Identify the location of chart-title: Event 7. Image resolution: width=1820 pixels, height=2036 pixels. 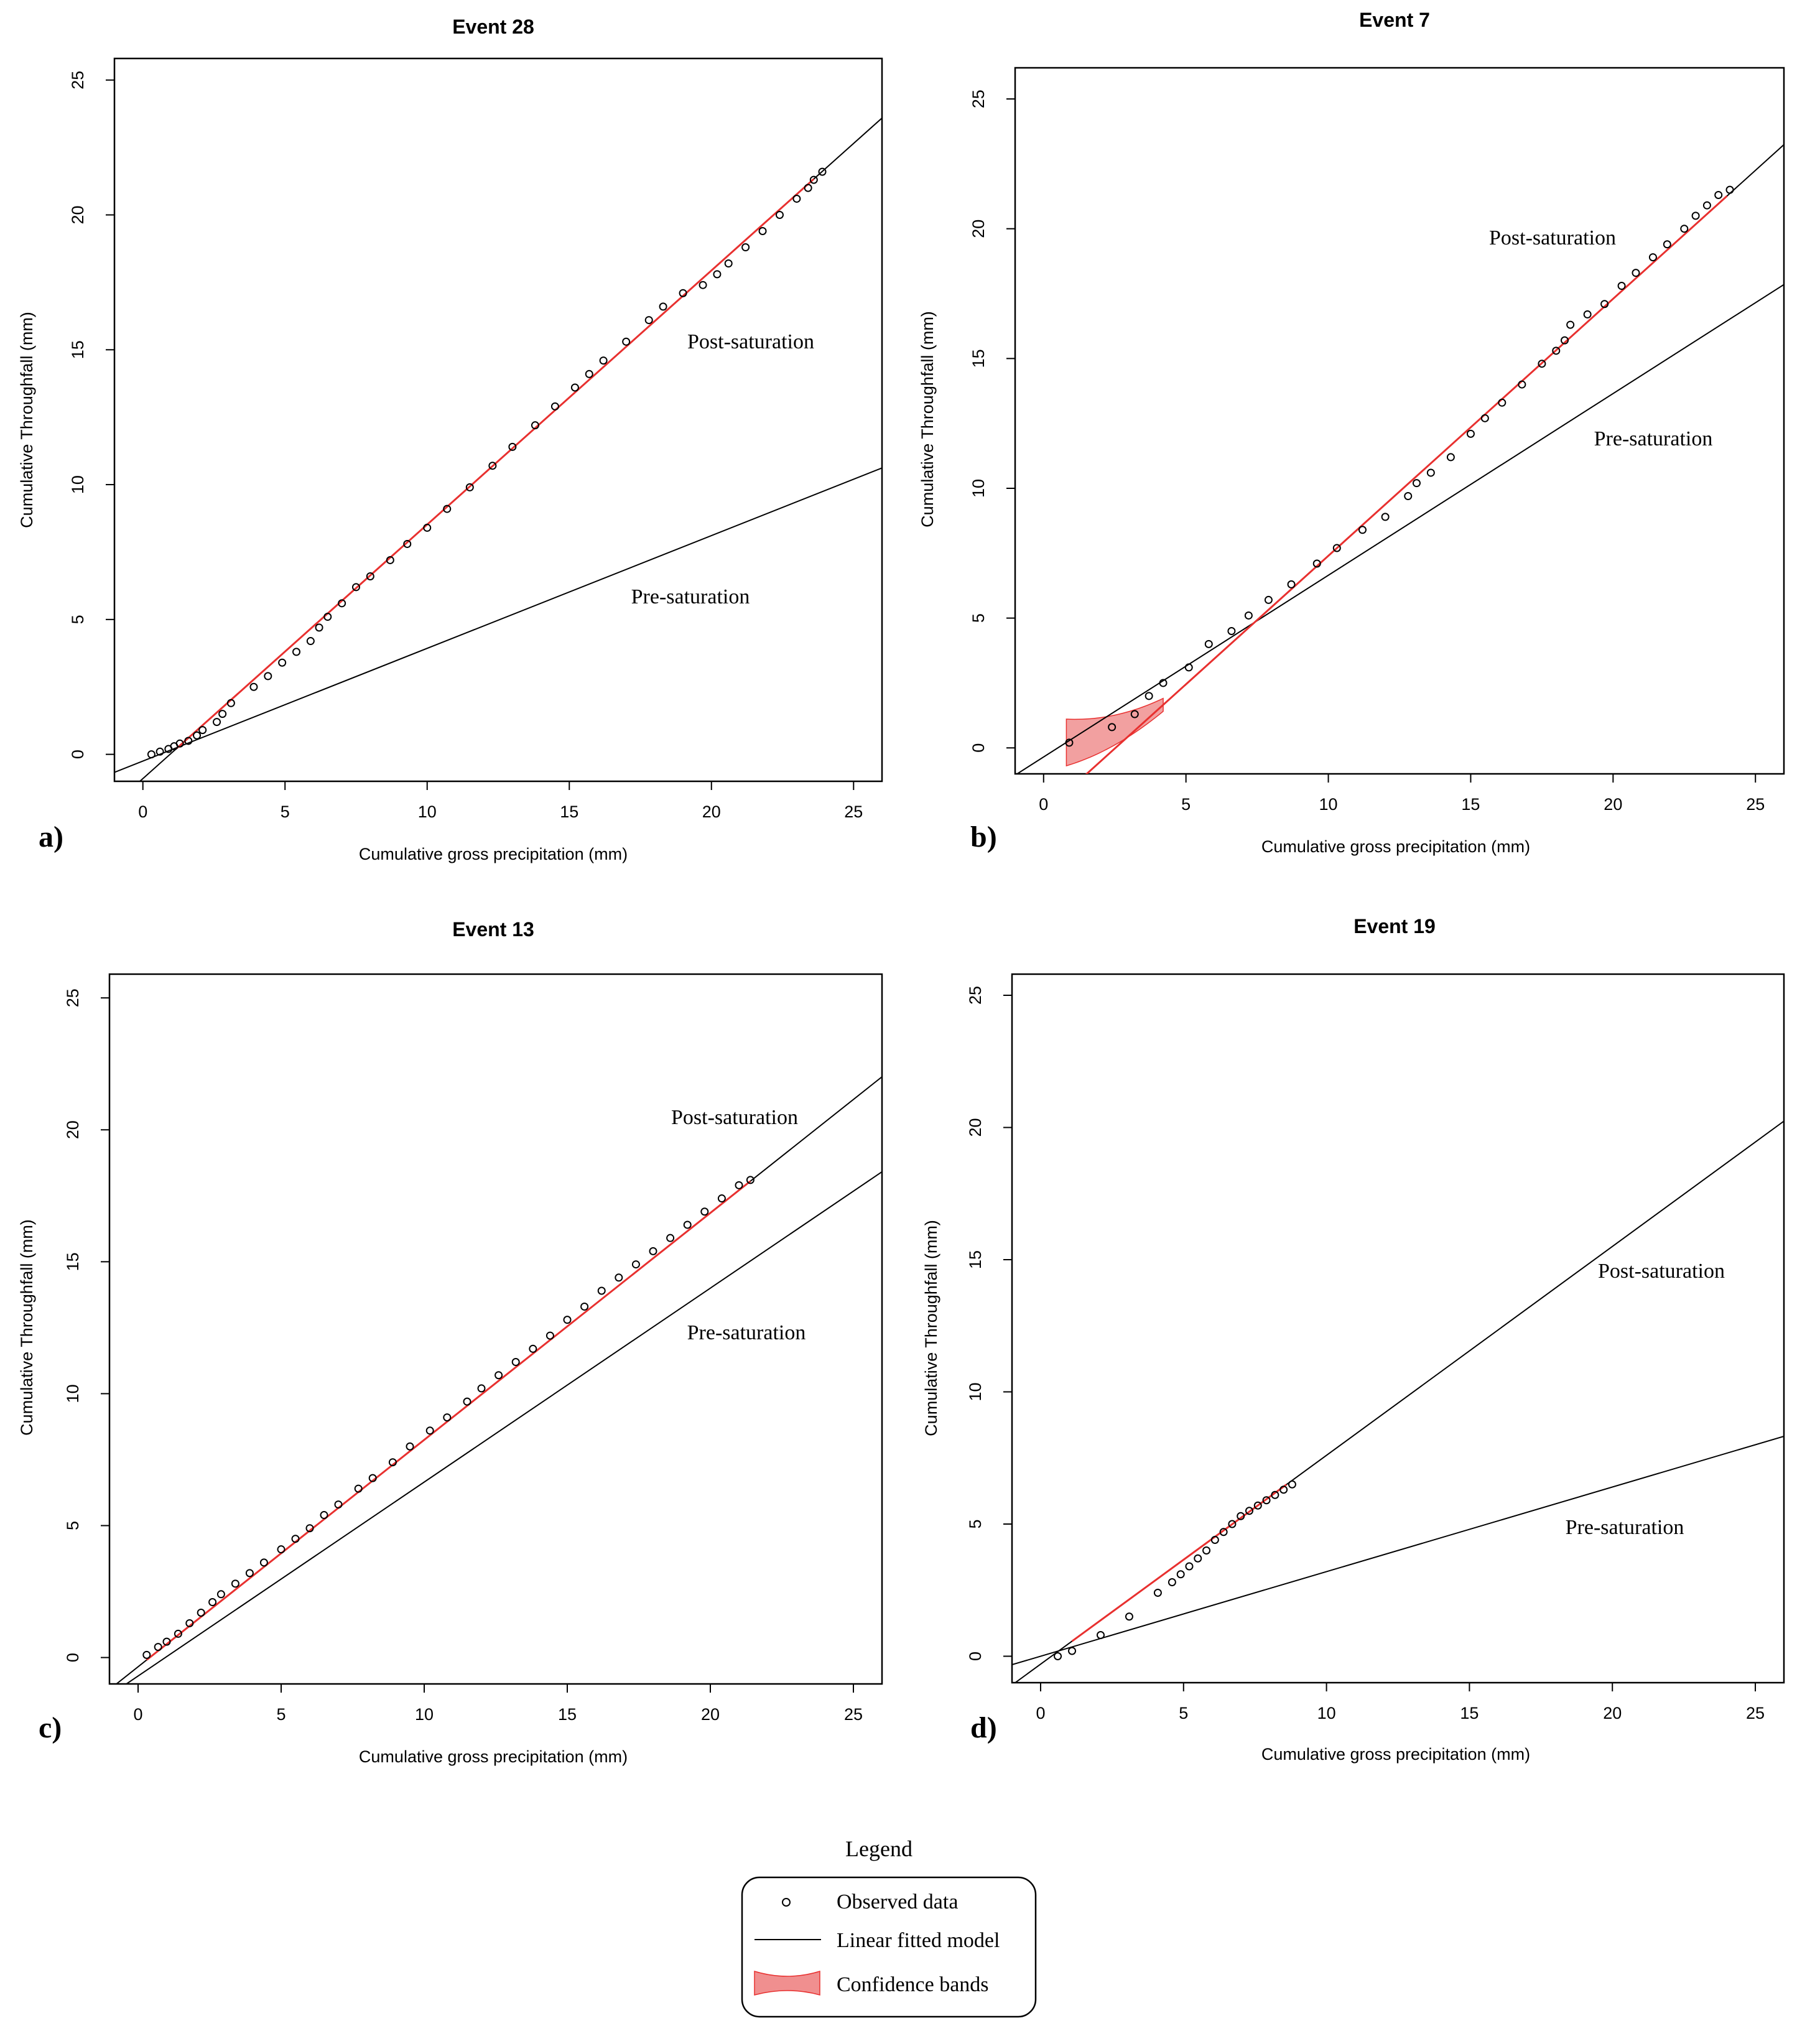
(1395, 20).